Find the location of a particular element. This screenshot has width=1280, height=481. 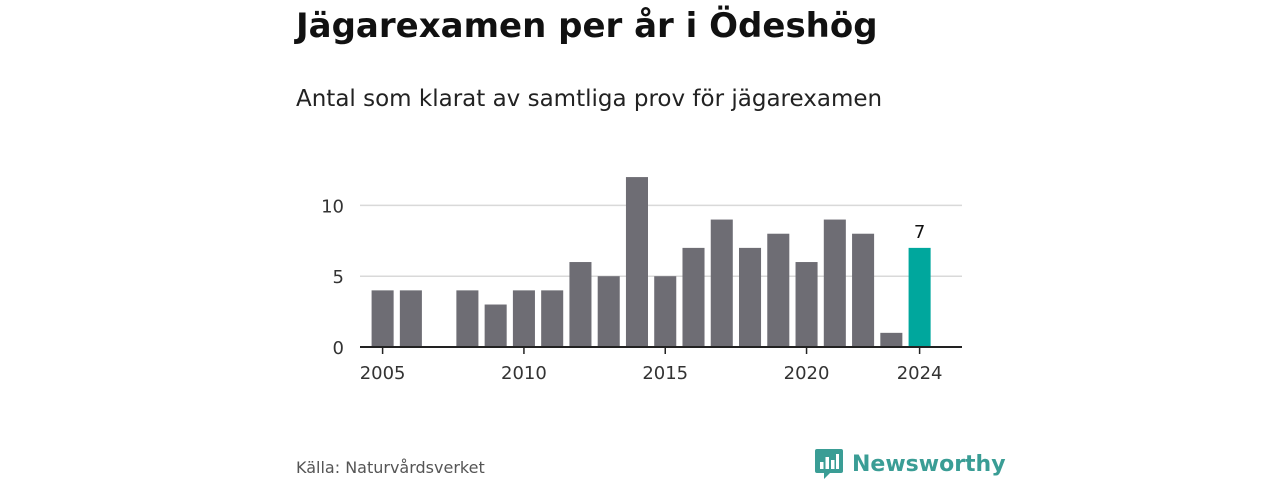

y-tick-label: 5 is located at coordinates (338, 277).